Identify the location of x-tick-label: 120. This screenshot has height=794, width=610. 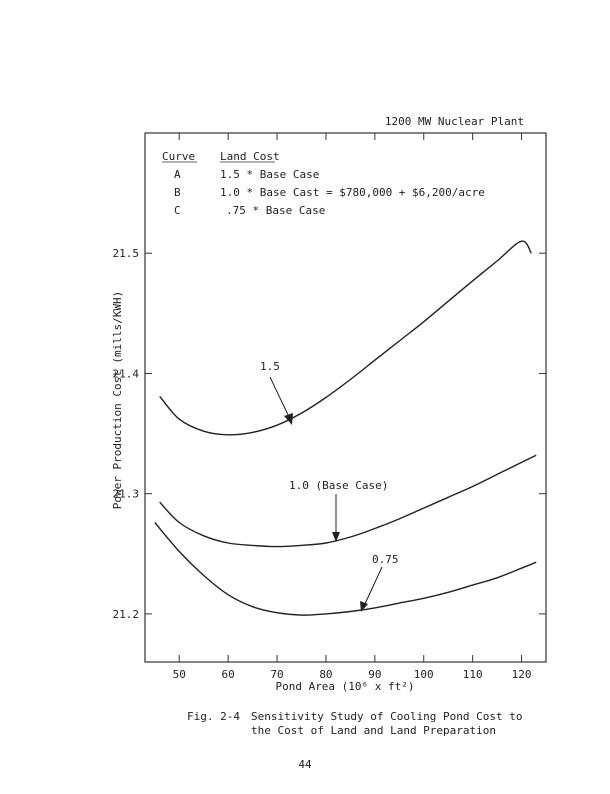
(522, 674).